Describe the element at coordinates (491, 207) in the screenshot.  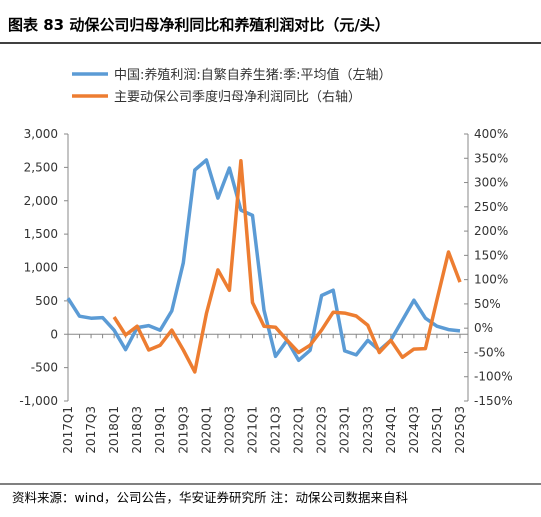
I see `y2-tick-label: 250%` at that location.